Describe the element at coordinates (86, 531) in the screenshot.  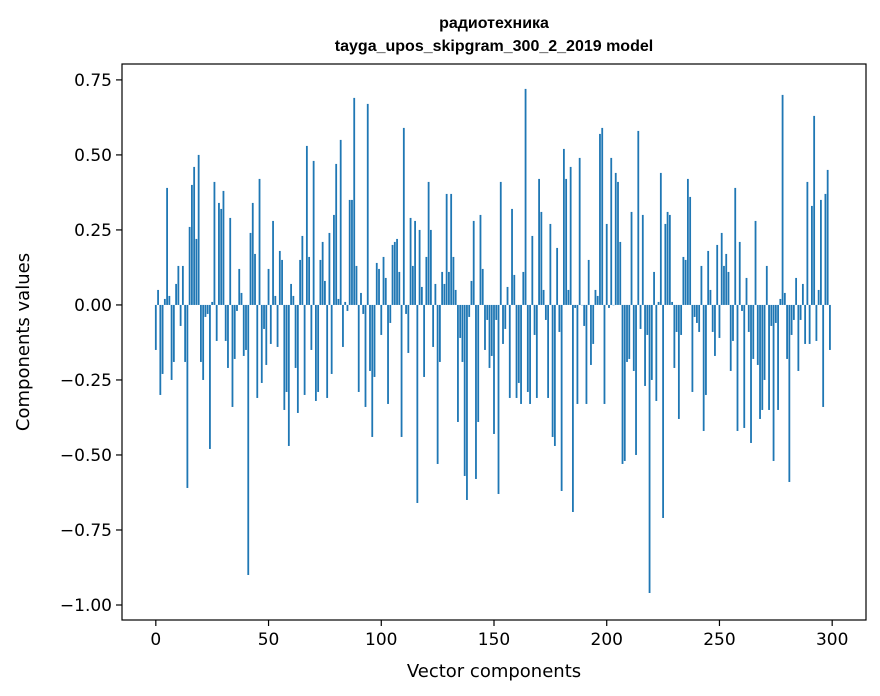
I see `y-tick-label: −0.75` at that location.